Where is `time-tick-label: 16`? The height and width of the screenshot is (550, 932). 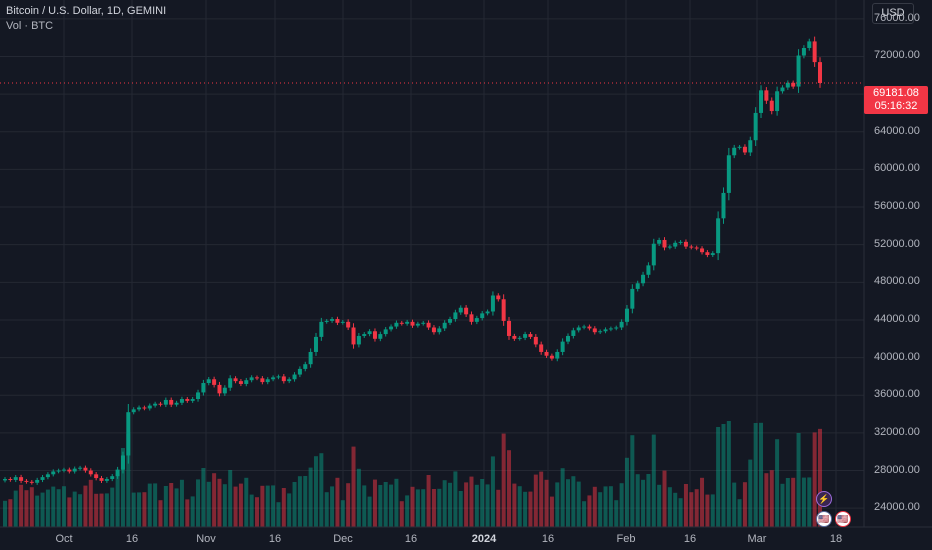 time-tick-label: 16 is located at coordinates (132, 539).